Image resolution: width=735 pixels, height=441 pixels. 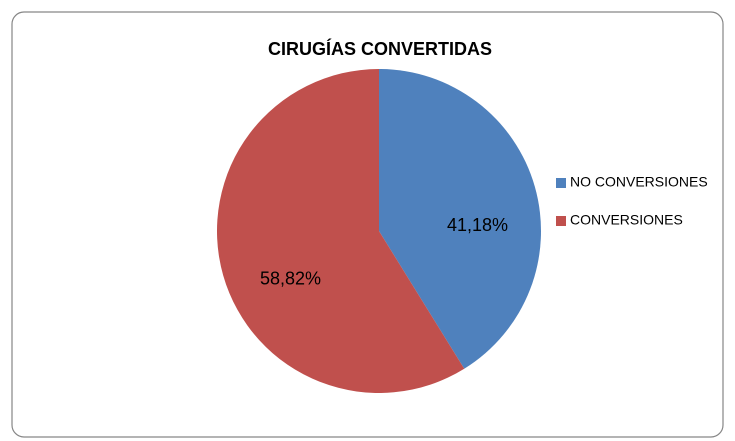 I want to click on data-label: 58,82%, so click(x=290, y=278).